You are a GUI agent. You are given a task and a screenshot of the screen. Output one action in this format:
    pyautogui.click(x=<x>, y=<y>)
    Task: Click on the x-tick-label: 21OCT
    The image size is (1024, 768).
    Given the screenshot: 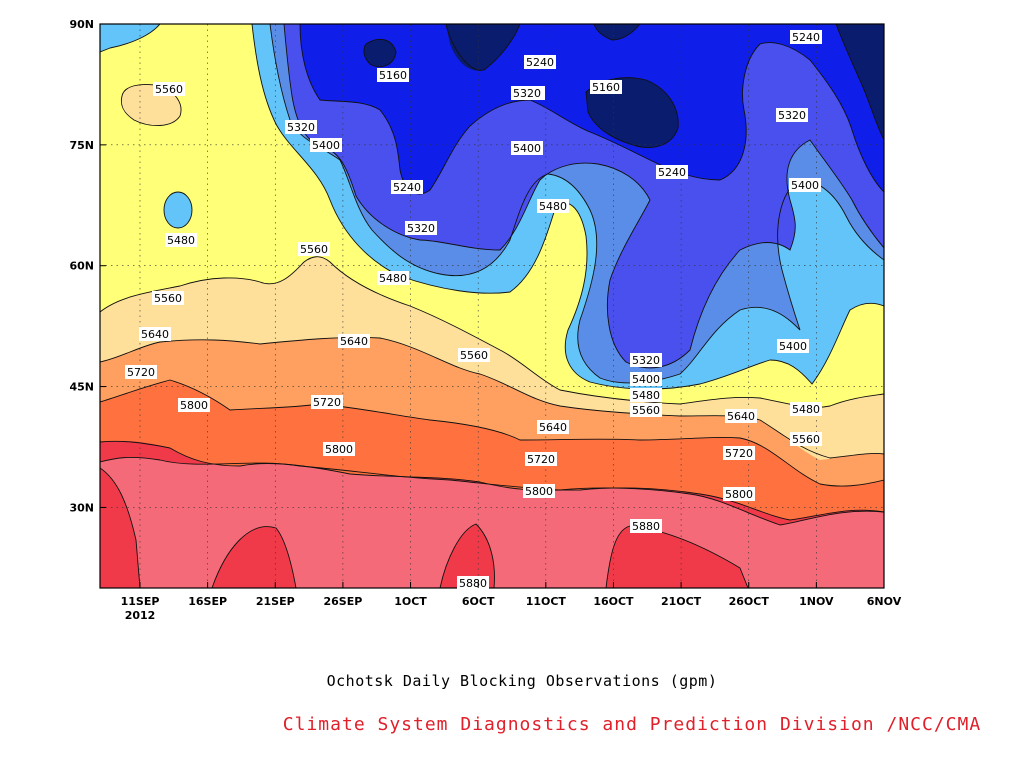 What is the action you would take?
    pyautogui.click(x=681, y=601)
    